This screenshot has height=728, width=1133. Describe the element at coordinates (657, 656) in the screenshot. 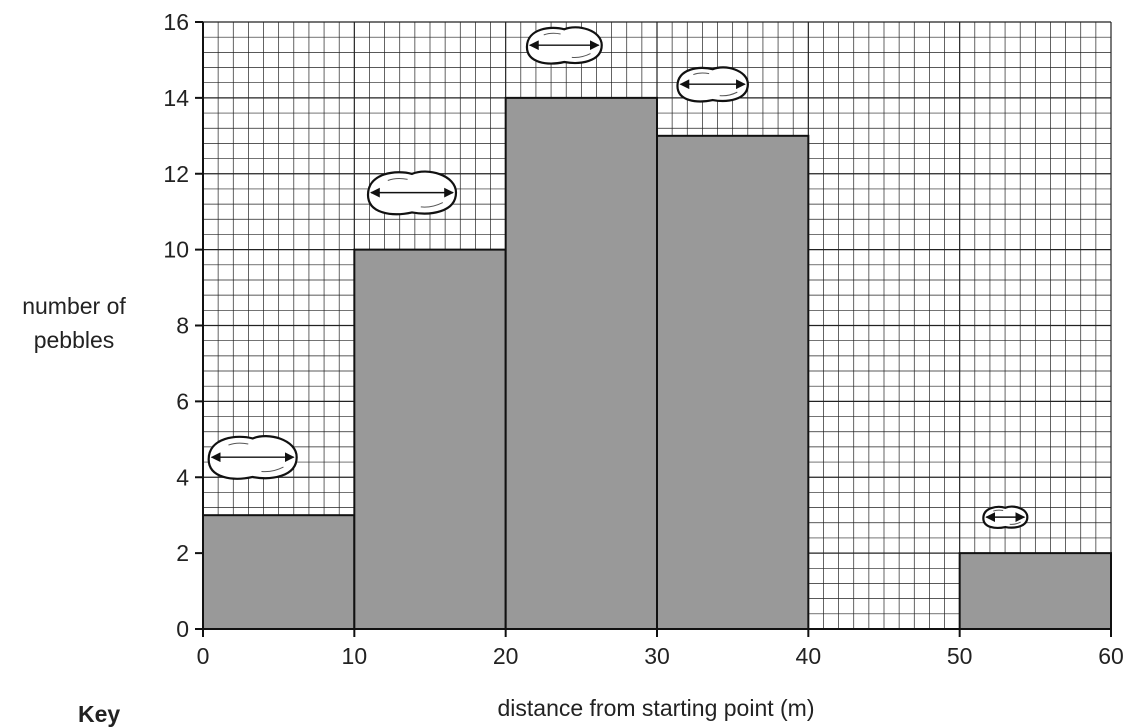

I see `x-tick-label: 30` at that location.